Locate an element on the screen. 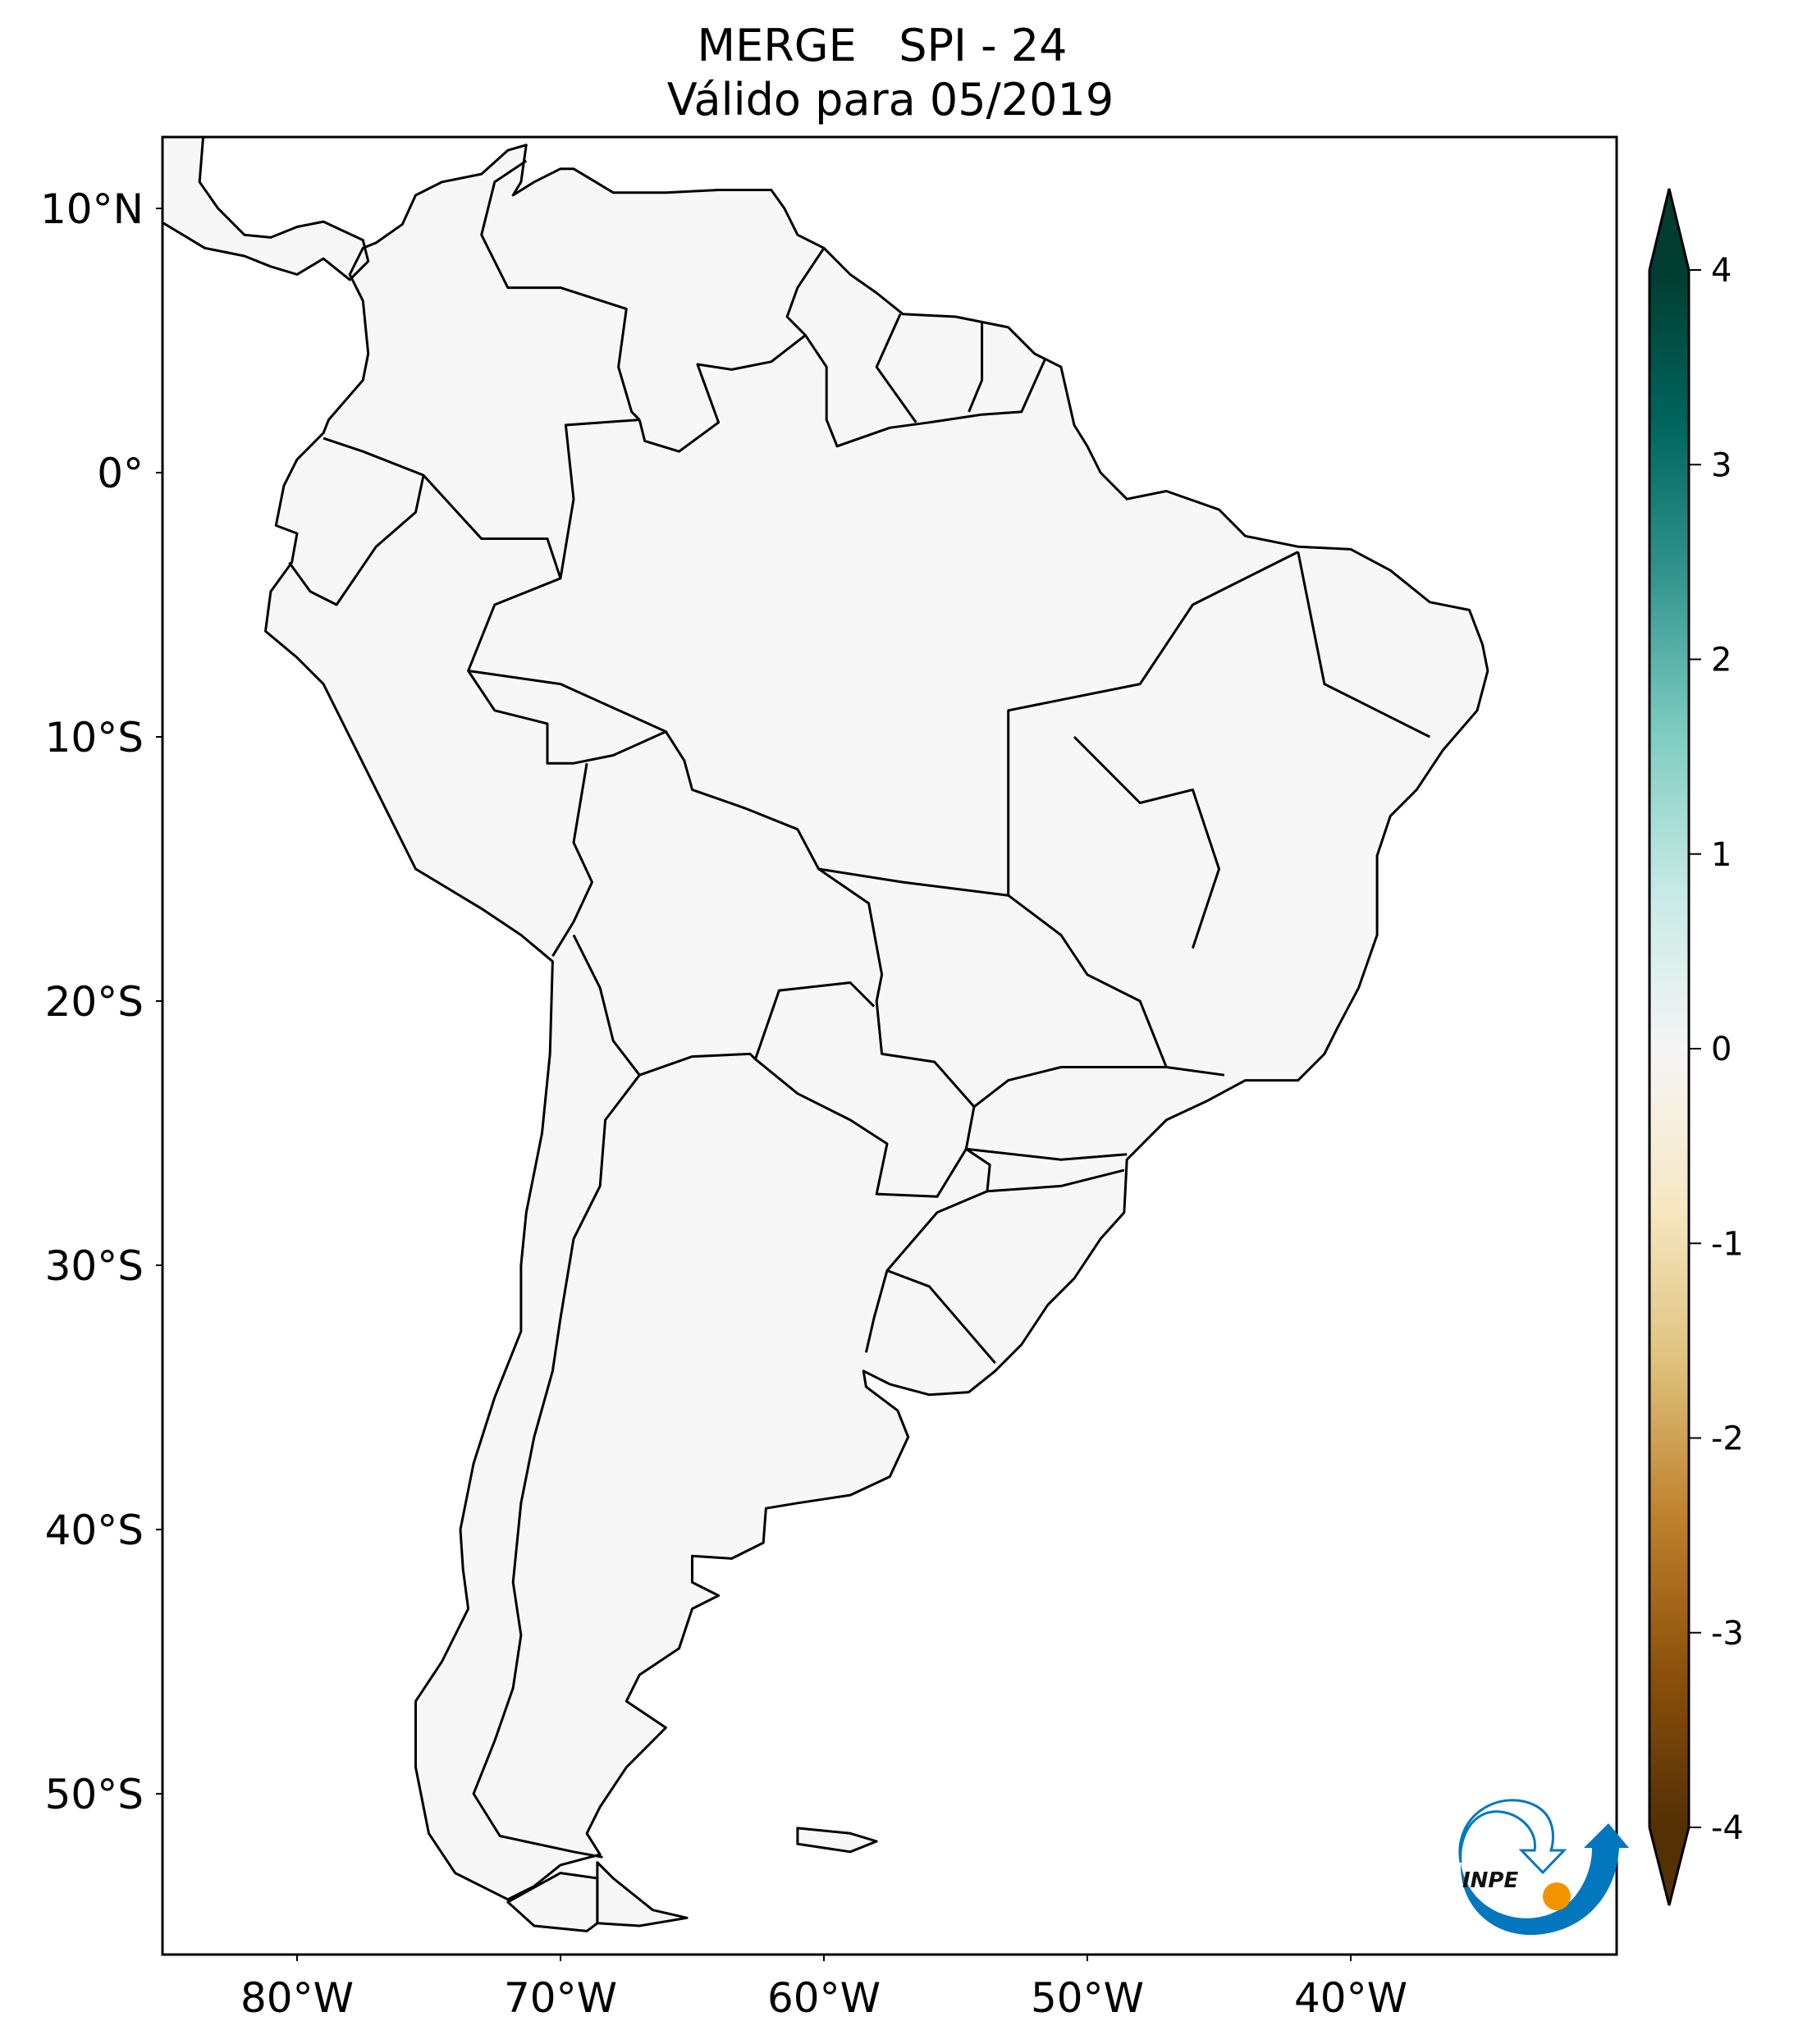  logo-outer-swirl is located at coordinates (1512, 1837).